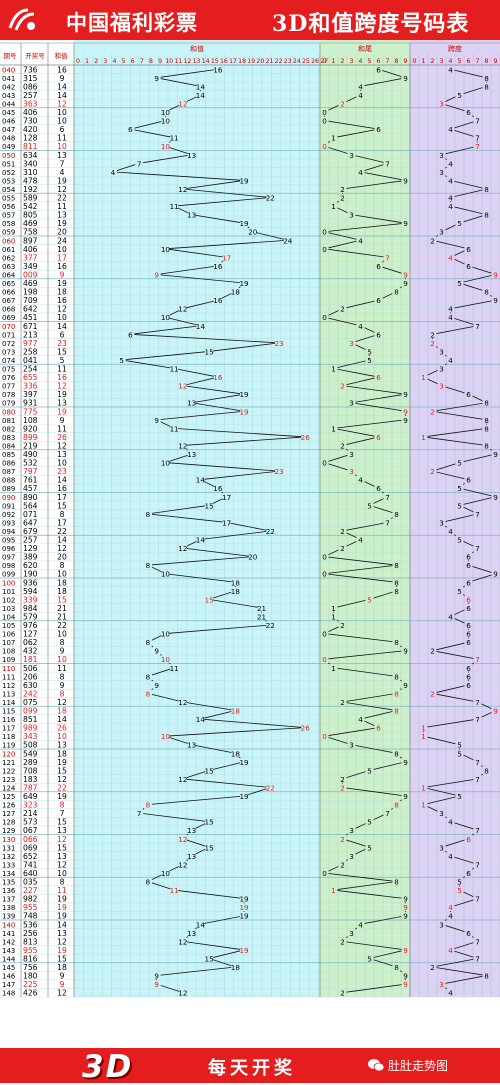 The image size is (500, 1085). Describe the element at coordinates (148, 805) in the screenshot. I see `sum-point: 8` at that location.